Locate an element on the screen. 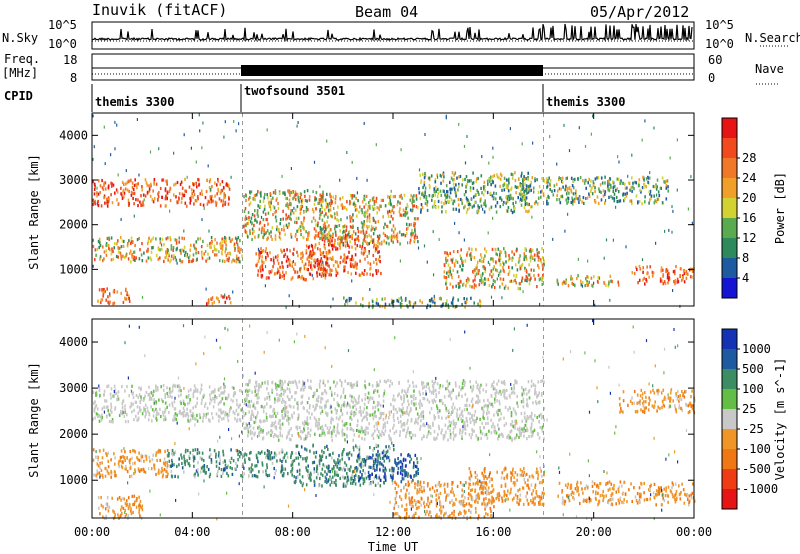 The width and height of the screenshot is (800, 554). nave-tick-top: 60 is located at coordinates (715, 60).